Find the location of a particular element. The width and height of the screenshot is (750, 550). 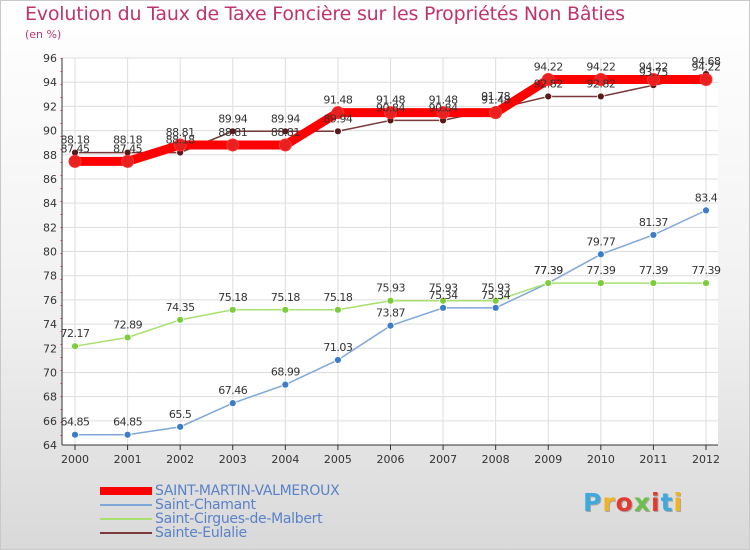

data-label: 67.46 is located at coordinates (232, 390).